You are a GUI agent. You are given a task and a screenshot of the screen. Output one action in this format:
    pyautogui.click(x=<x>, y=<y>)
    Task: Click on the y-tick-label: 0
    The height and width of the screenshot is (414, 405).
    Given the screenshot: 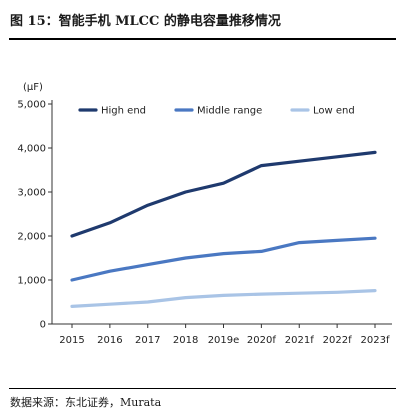 What is the action you would take?
    pyautogui.click(x=43, y=325)
    